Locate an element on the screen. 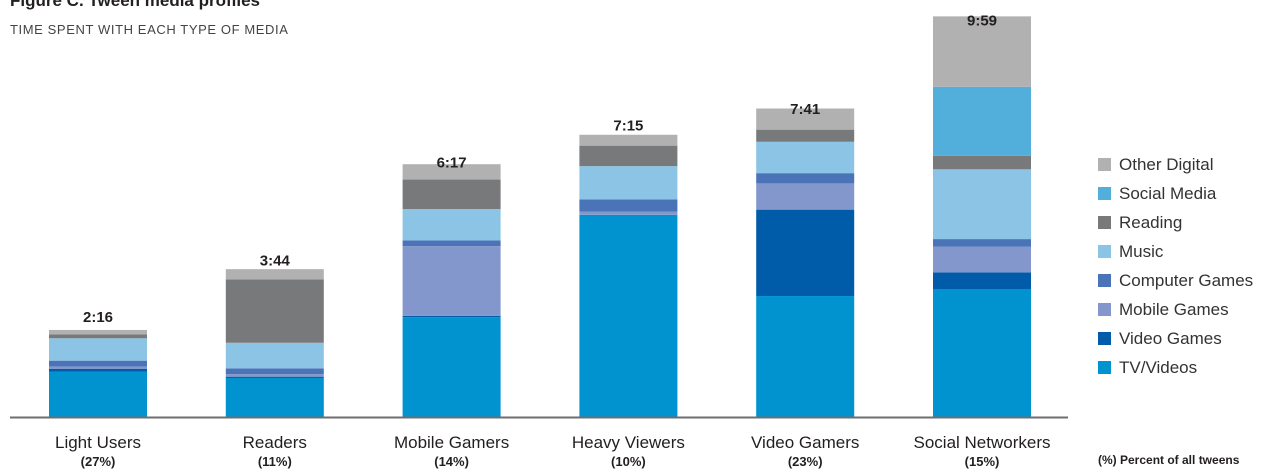 This screenshot has width=1285, height=475. total-label-heavy-viewers: 7:15 is located at coordinates (628, 126).